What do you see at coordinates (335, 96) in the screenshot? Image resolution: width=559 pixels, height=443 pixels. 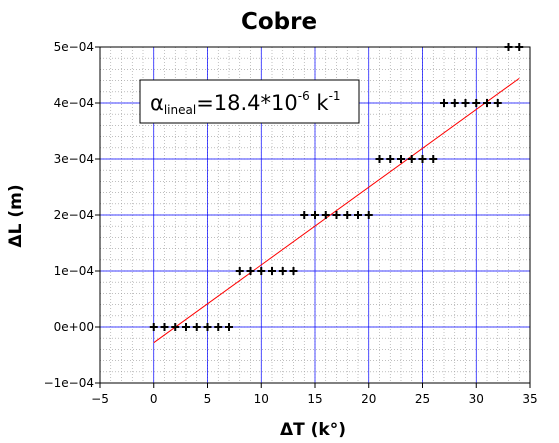 I see `annotation-unit-exponent: -1` at bounding box center [335, 96].